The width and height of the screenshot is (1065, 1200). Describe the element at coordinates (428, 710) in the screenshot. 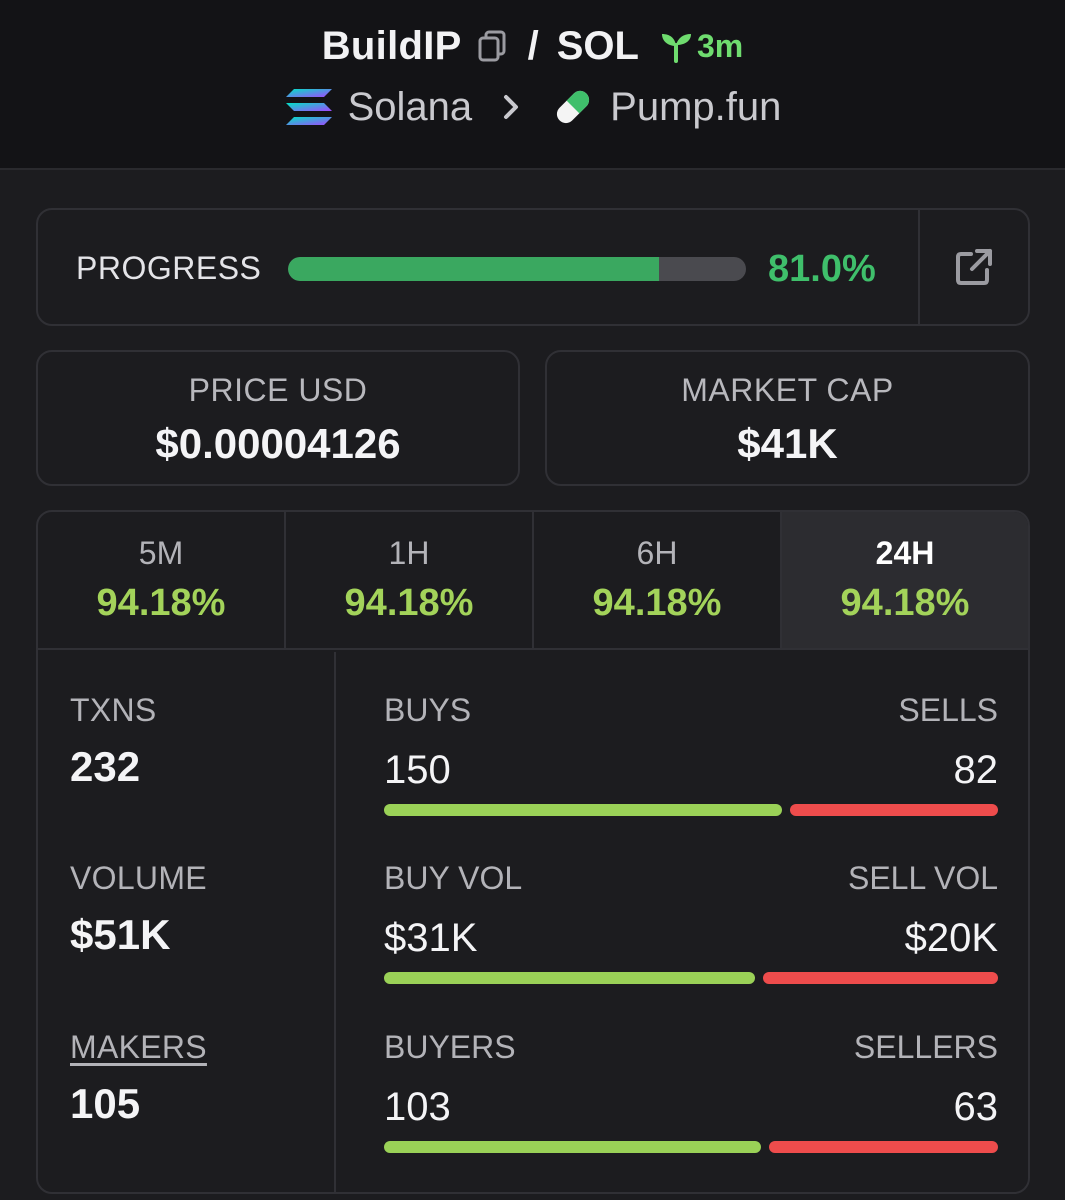

I see `buys-label: BUYS` at that location.